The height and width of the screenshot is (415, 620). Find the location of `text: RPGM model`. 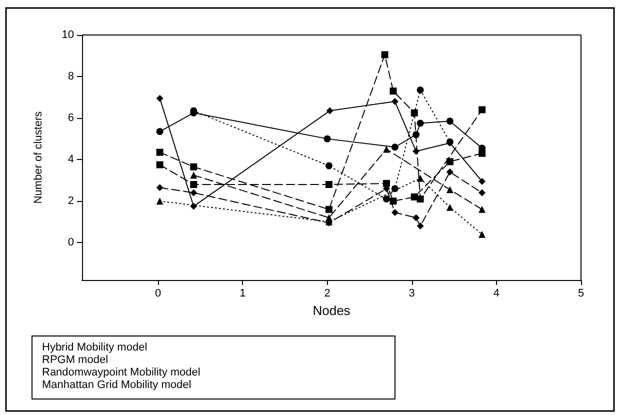

text: RPGM model is located at coordinates (75, 360).